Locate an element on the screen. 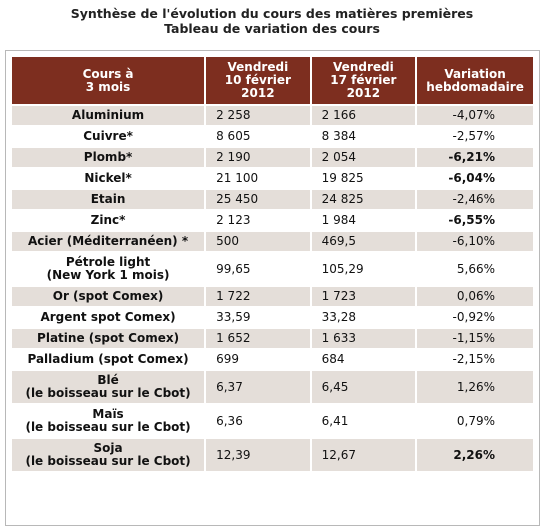 This screenshot has height=529, width=544. table-row: Aluminium 2 258 2 166 -4,07% is located at coordinates (272, 115).